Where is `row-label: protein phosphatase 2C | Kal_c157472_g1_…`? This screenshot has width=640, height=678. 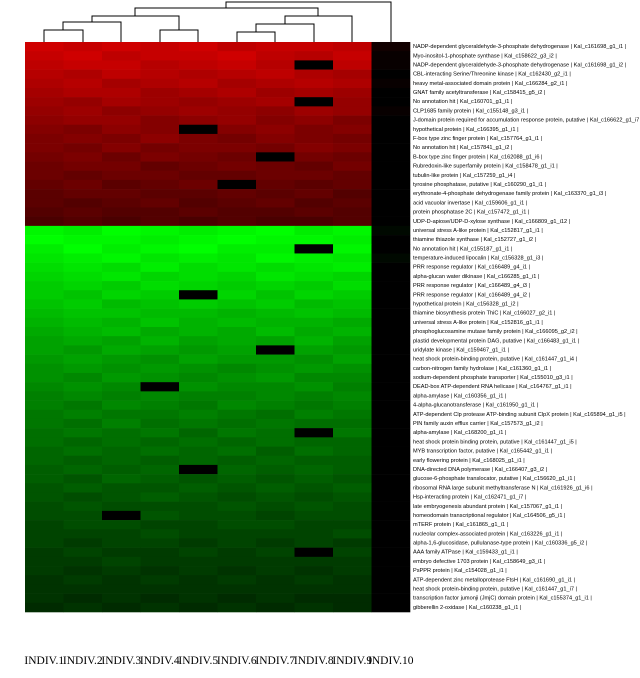 row-label: protein phosphatase 2C | Kal_c157472_g1_… is located at coordinates (471, 213).